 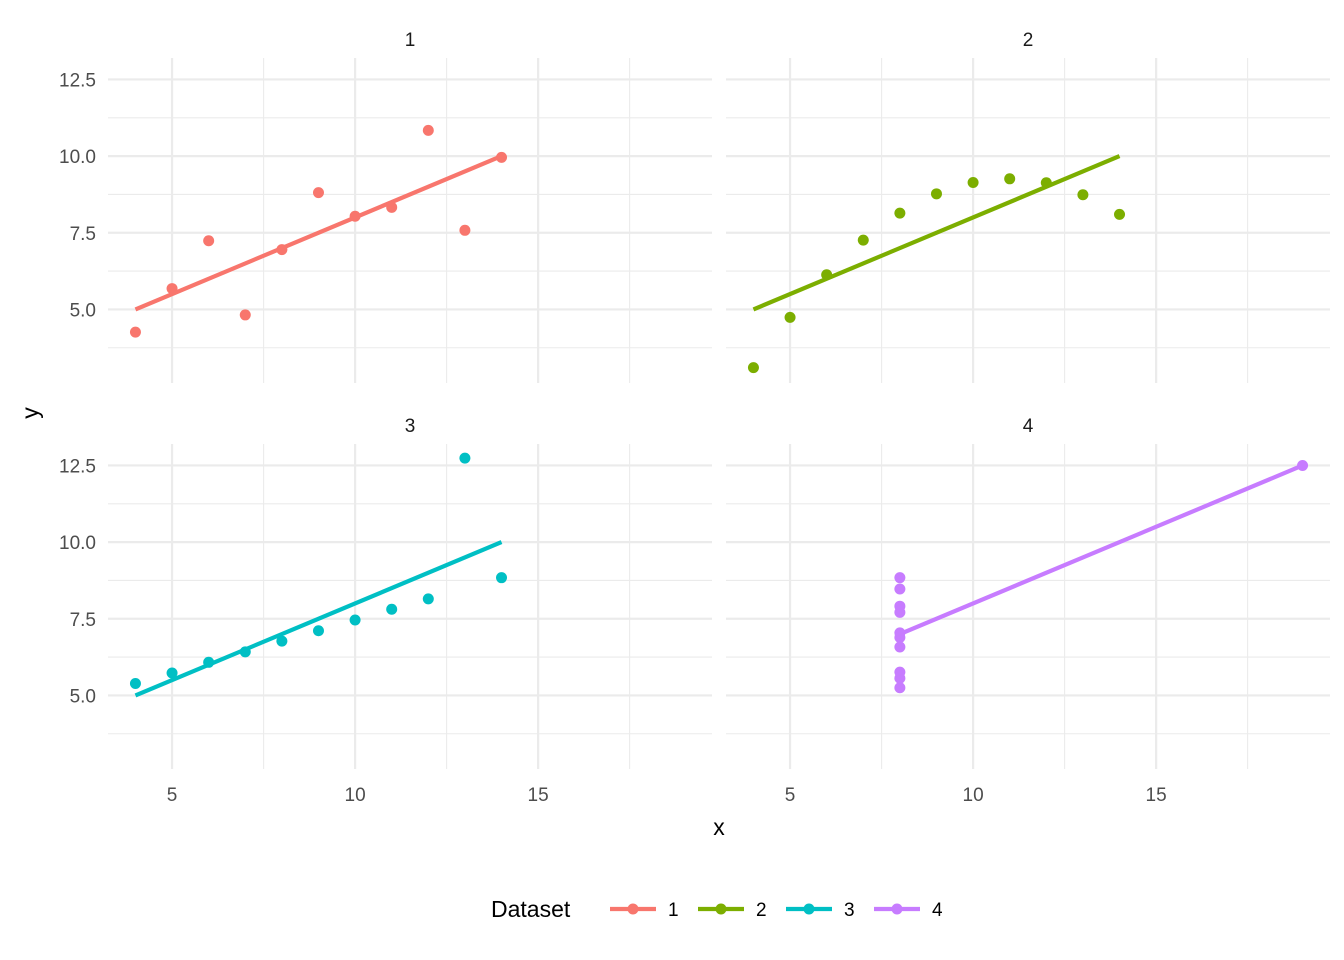 What do you see at coordinates (820, 910) in the screenshot?
I see `legend-item-3: 3` at bounding box center [820, 910].